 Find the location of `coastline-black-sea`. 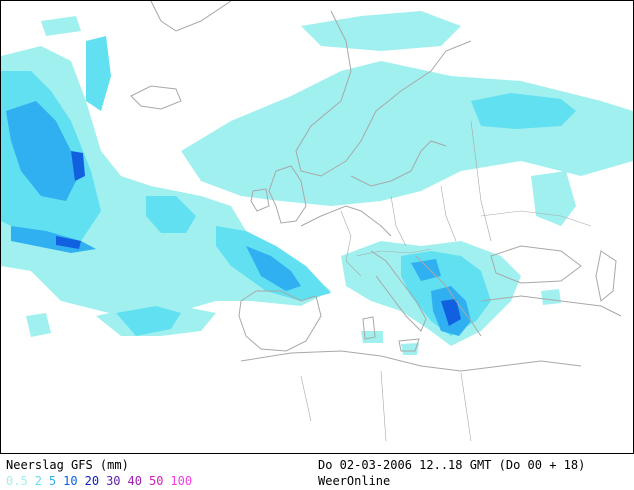

coastline-black-sea is located at coordinates (536, 264).